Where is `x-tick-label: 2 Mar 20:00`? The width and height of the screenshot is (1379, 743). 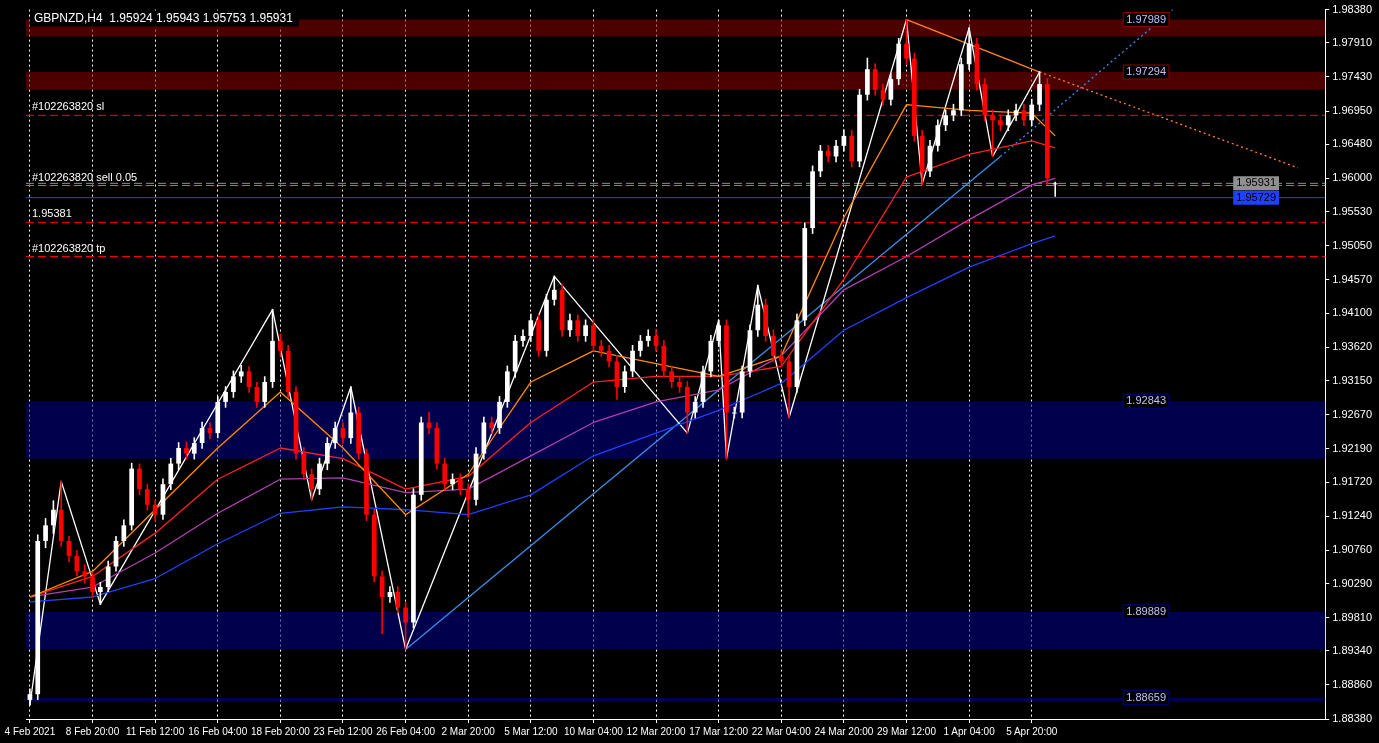
x-tick-label: 2 Mar 20:00 is located at coordinates (468, 731).